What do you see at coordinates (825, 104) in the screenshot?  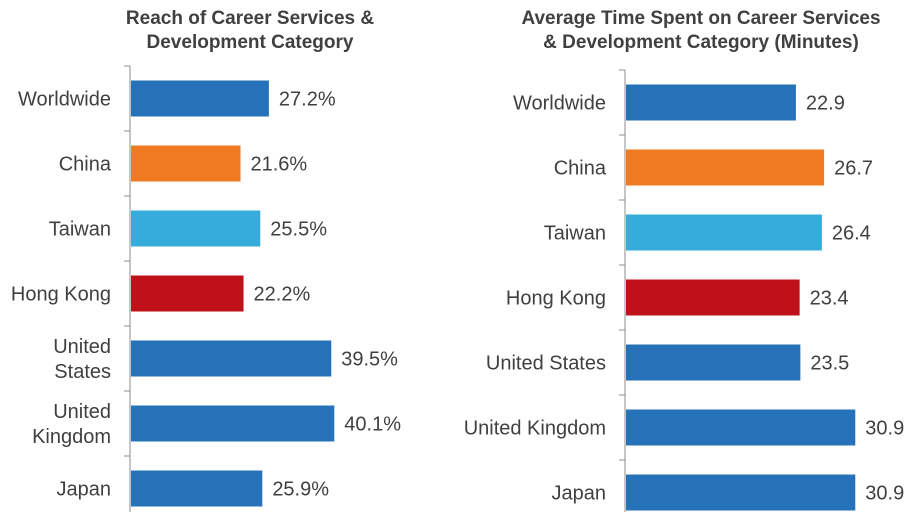 I see `chart-2-data-label: 22.9` at bounding box center [825, 104].